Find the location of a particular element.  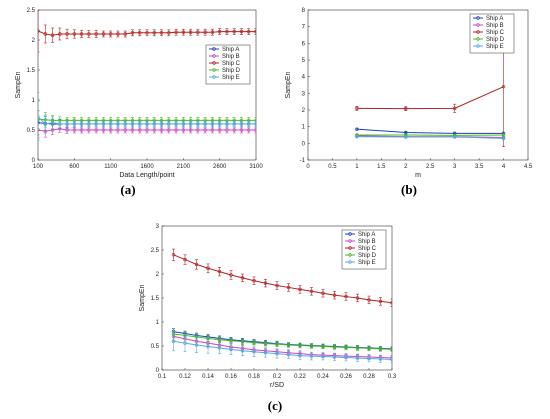

legend-label: Ship C is located at coordinates (231, 64).